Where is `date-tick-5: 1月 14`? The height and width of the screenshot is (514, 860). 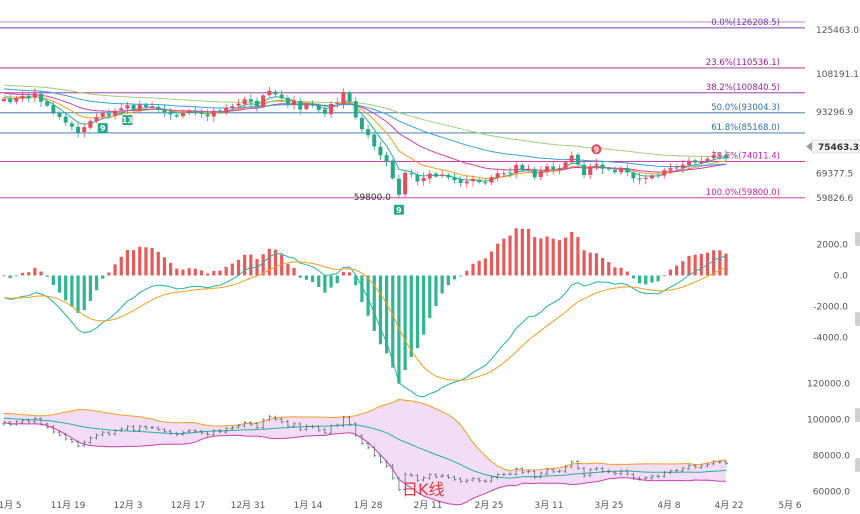
date-tick-5: 1月 14 is located at coordinates (307, 505).